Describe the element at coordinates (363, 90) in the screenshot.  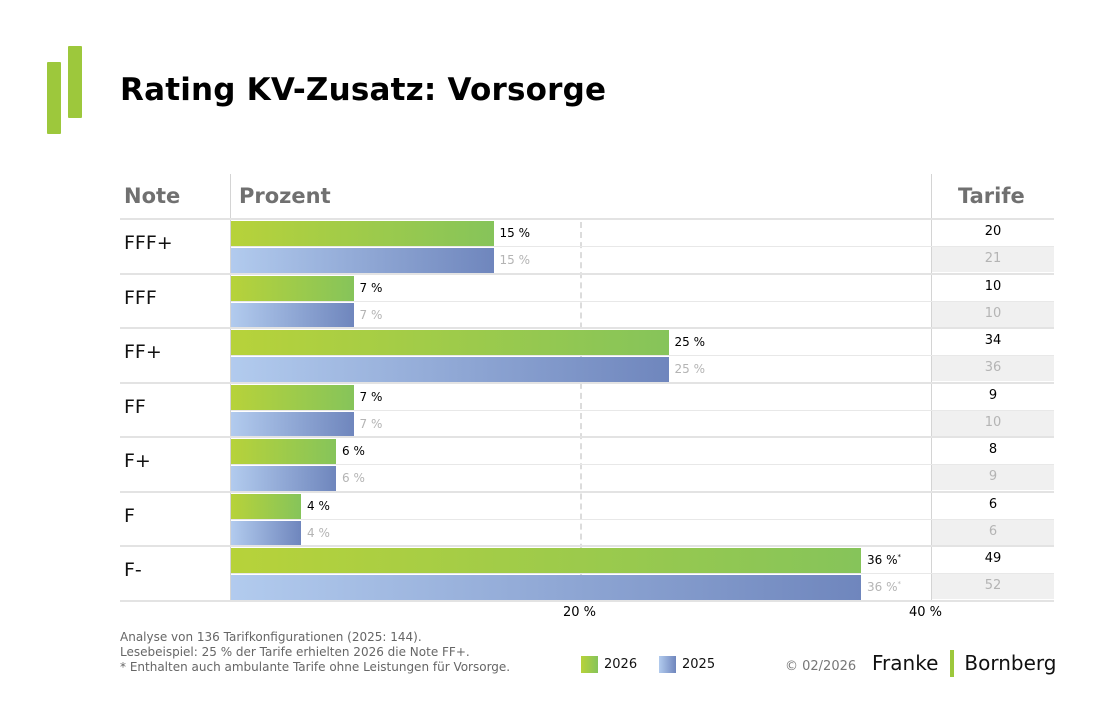
I see `chart-title: Rating KV-Zusatz: Vorsorge` at that location.